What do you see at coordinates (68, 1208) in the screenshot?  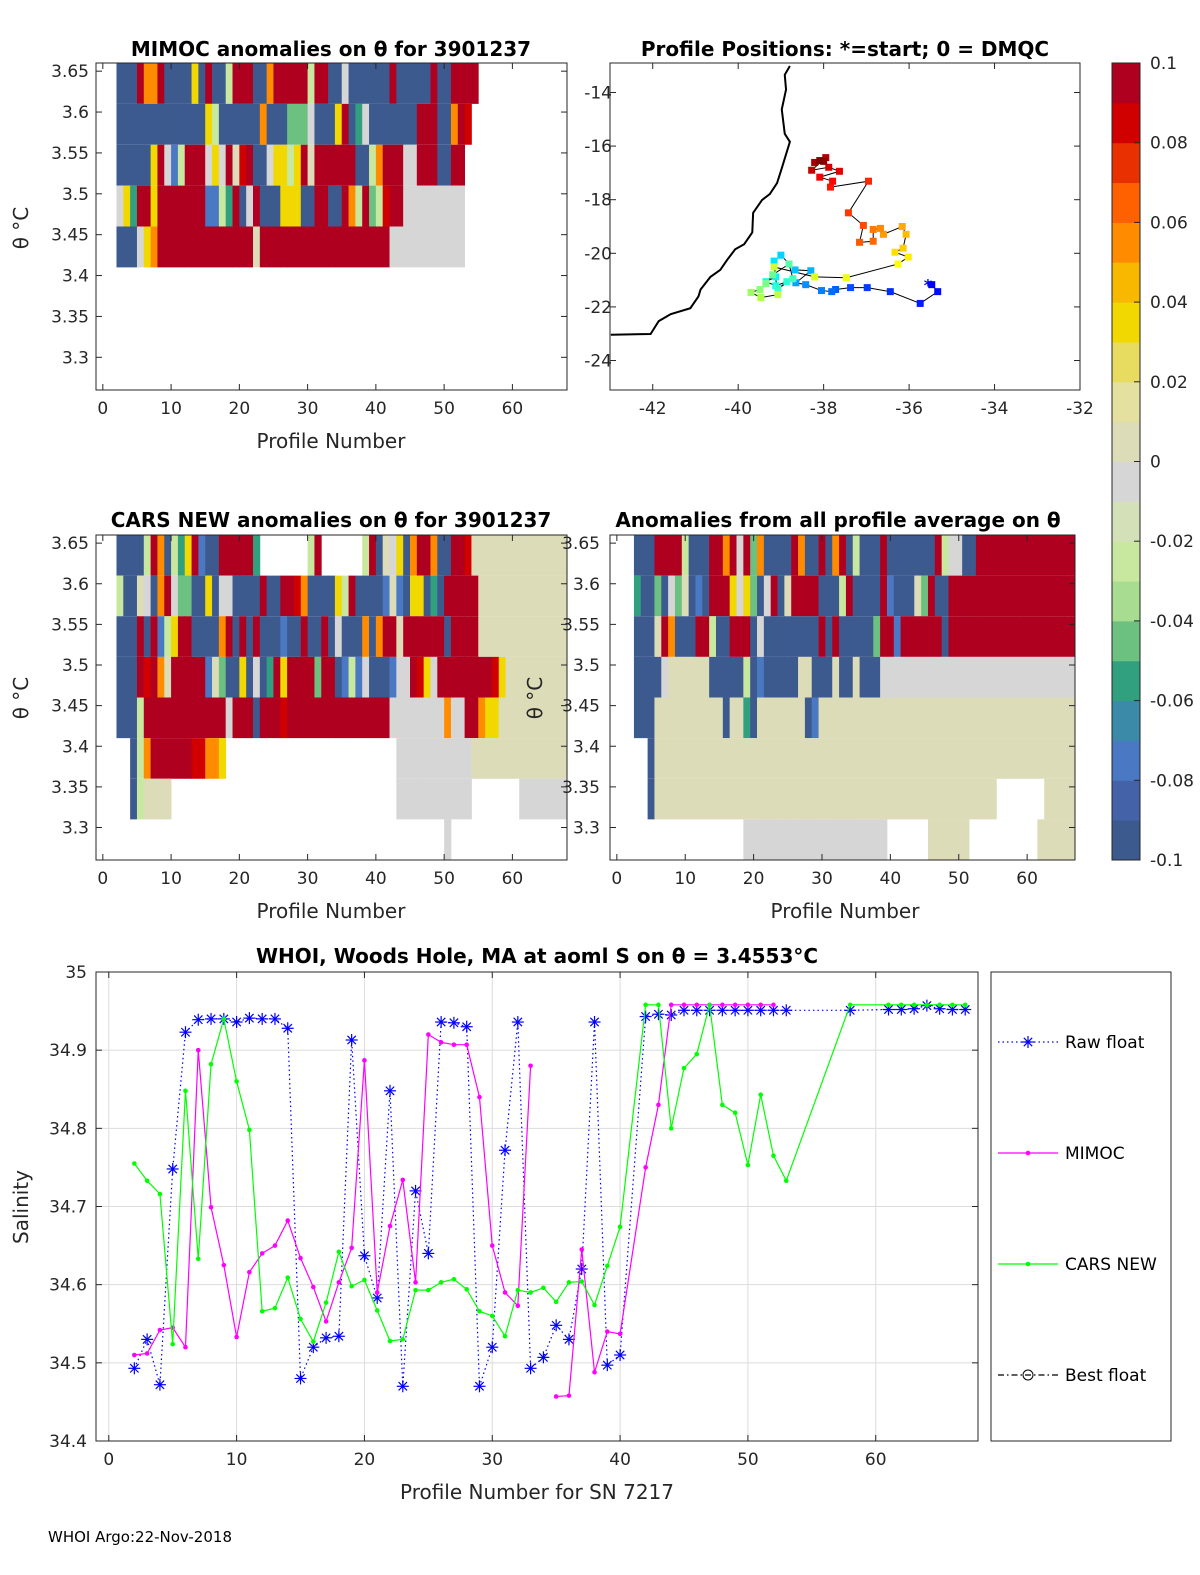 I see `y-tick-label: 34.7` at bounding box center [68, 1208].